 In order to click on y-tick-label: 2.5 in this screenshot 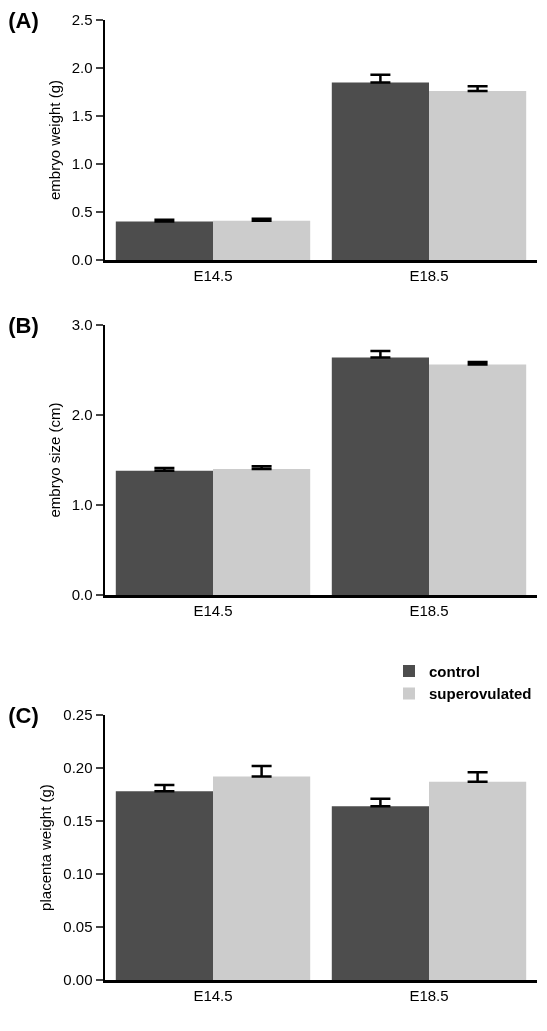, I will do `click(82, 20)`.